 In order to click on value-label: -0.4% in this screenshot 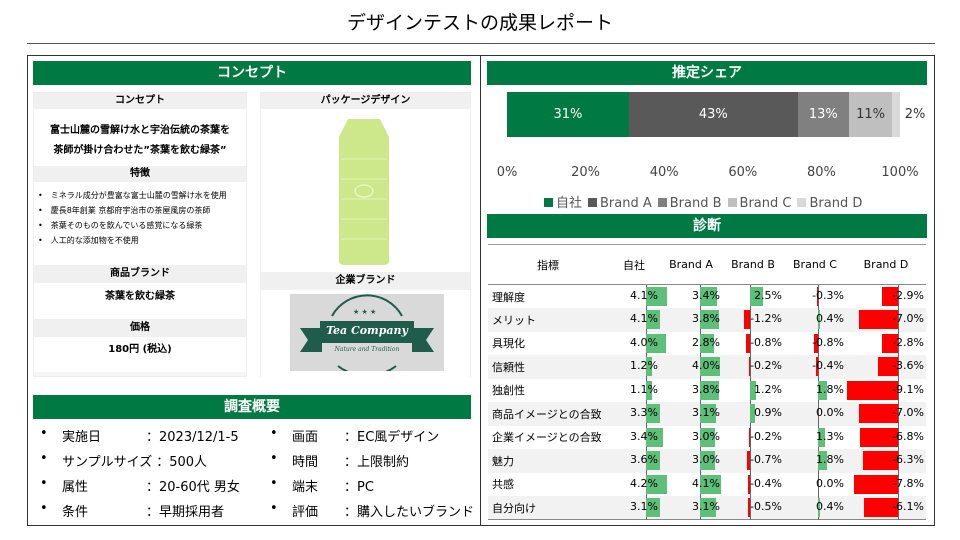, I will do `click(828, 366)`.